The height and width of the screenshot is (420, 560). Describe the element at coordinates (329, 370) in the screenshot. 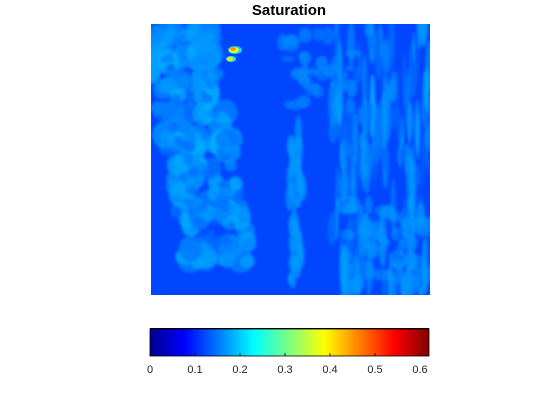

I see `colorbar-tick-label: 0.4` at that location.